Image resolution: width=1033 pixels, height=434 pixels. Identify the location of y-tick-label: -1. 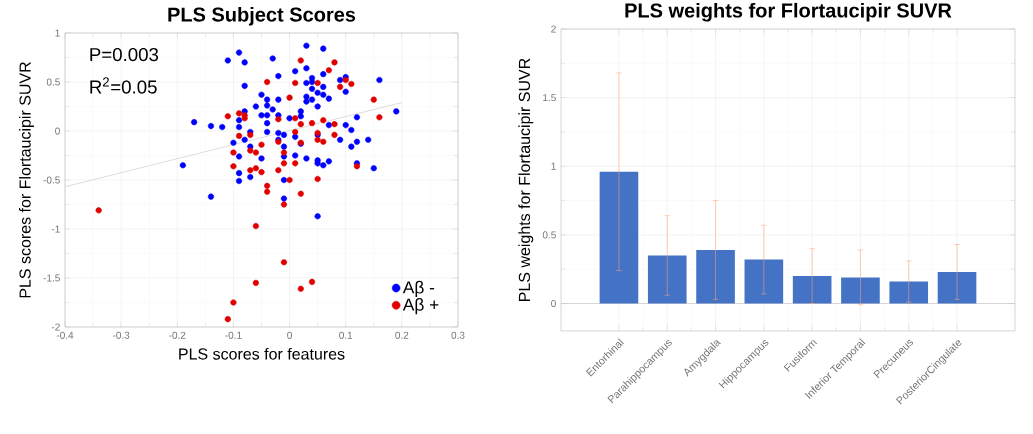
(55, 229).